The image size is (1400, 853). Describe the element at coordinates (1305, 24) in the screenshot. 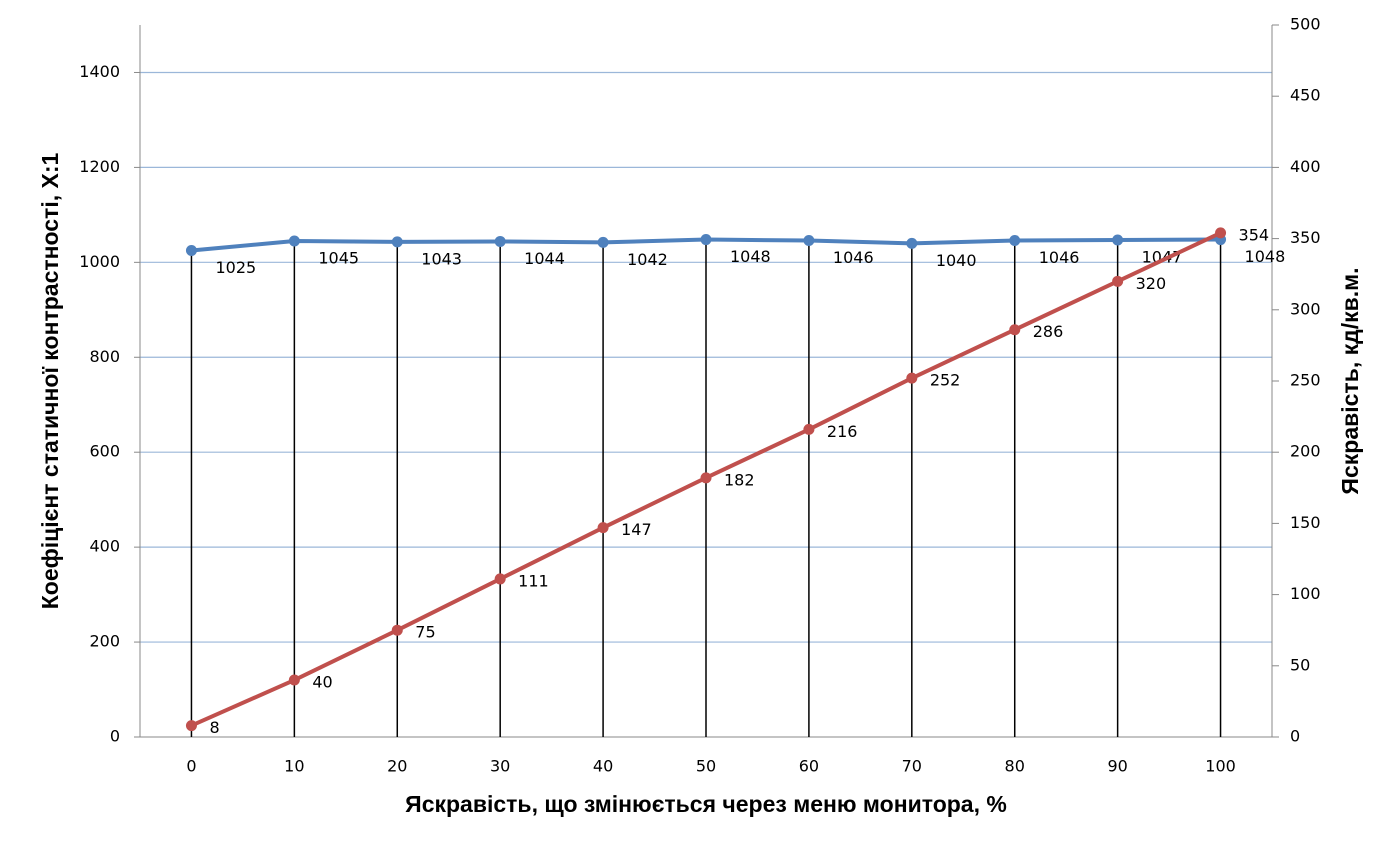

I see `y2-tick-label: 500` at that location.